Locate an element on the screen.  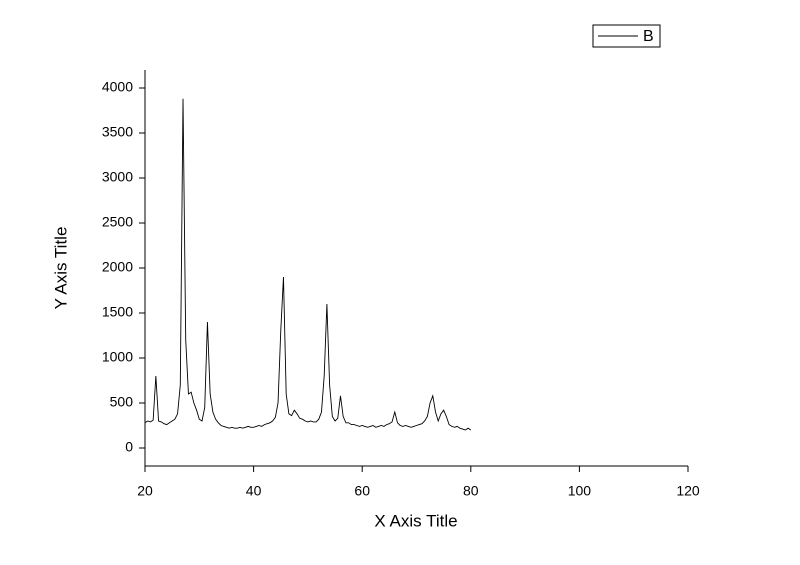
x-tick-label: 20 is located at coordinates (145, 491).